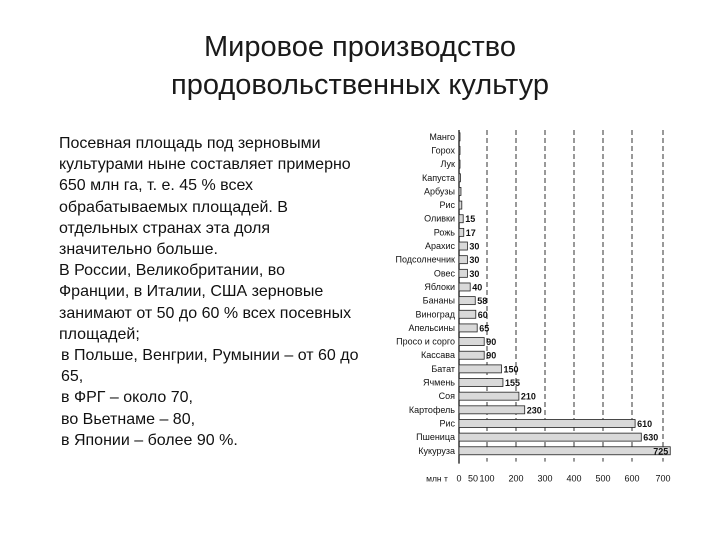 The width and height of the screenshot is (720, 540). Describe the element at coordinates (439, 383) in the screenshot. I see `category-label: Ячмень` at that location.